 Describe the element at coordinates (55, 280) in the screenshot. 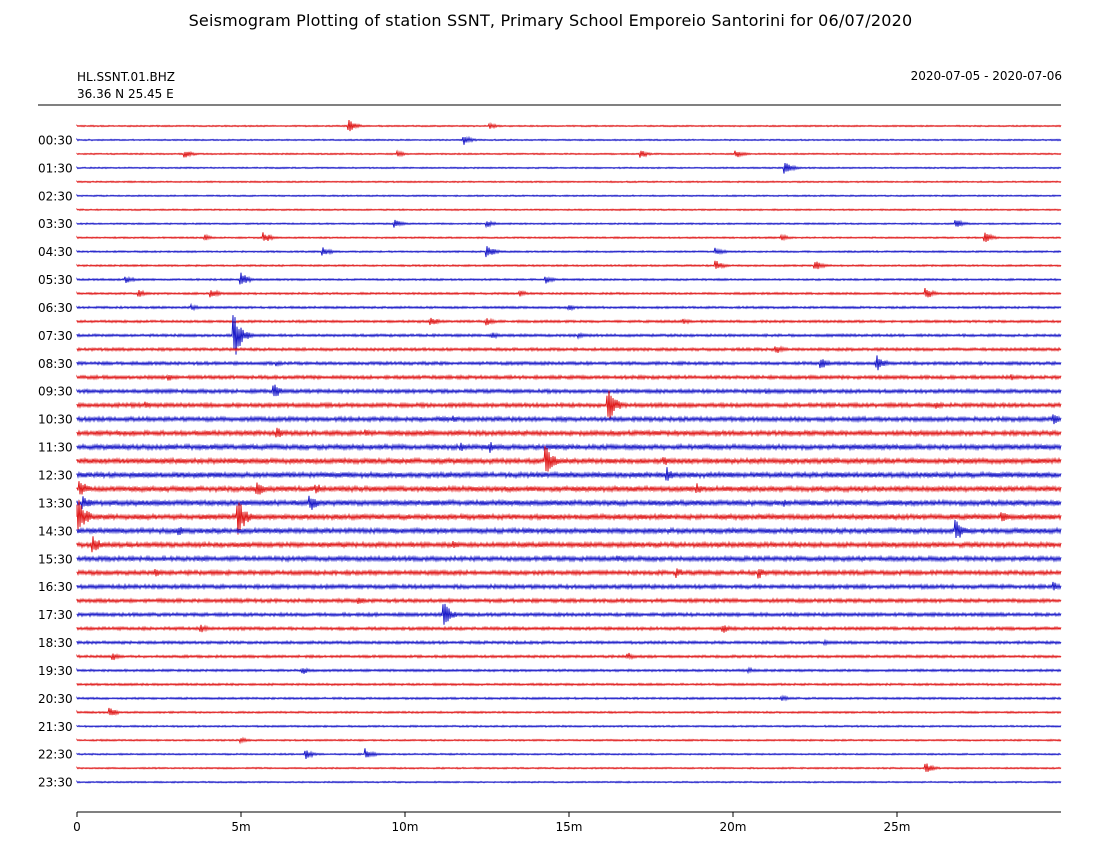

I see `y-tick-label: 05:30` at that location.